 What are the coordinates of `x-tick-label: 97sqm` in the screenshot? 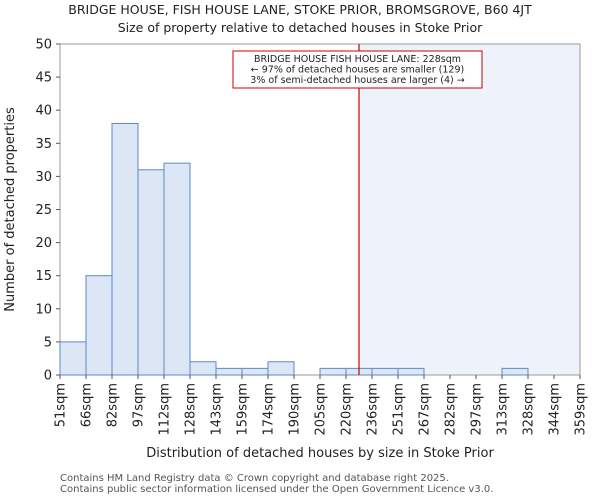 It's located at (139, 405).